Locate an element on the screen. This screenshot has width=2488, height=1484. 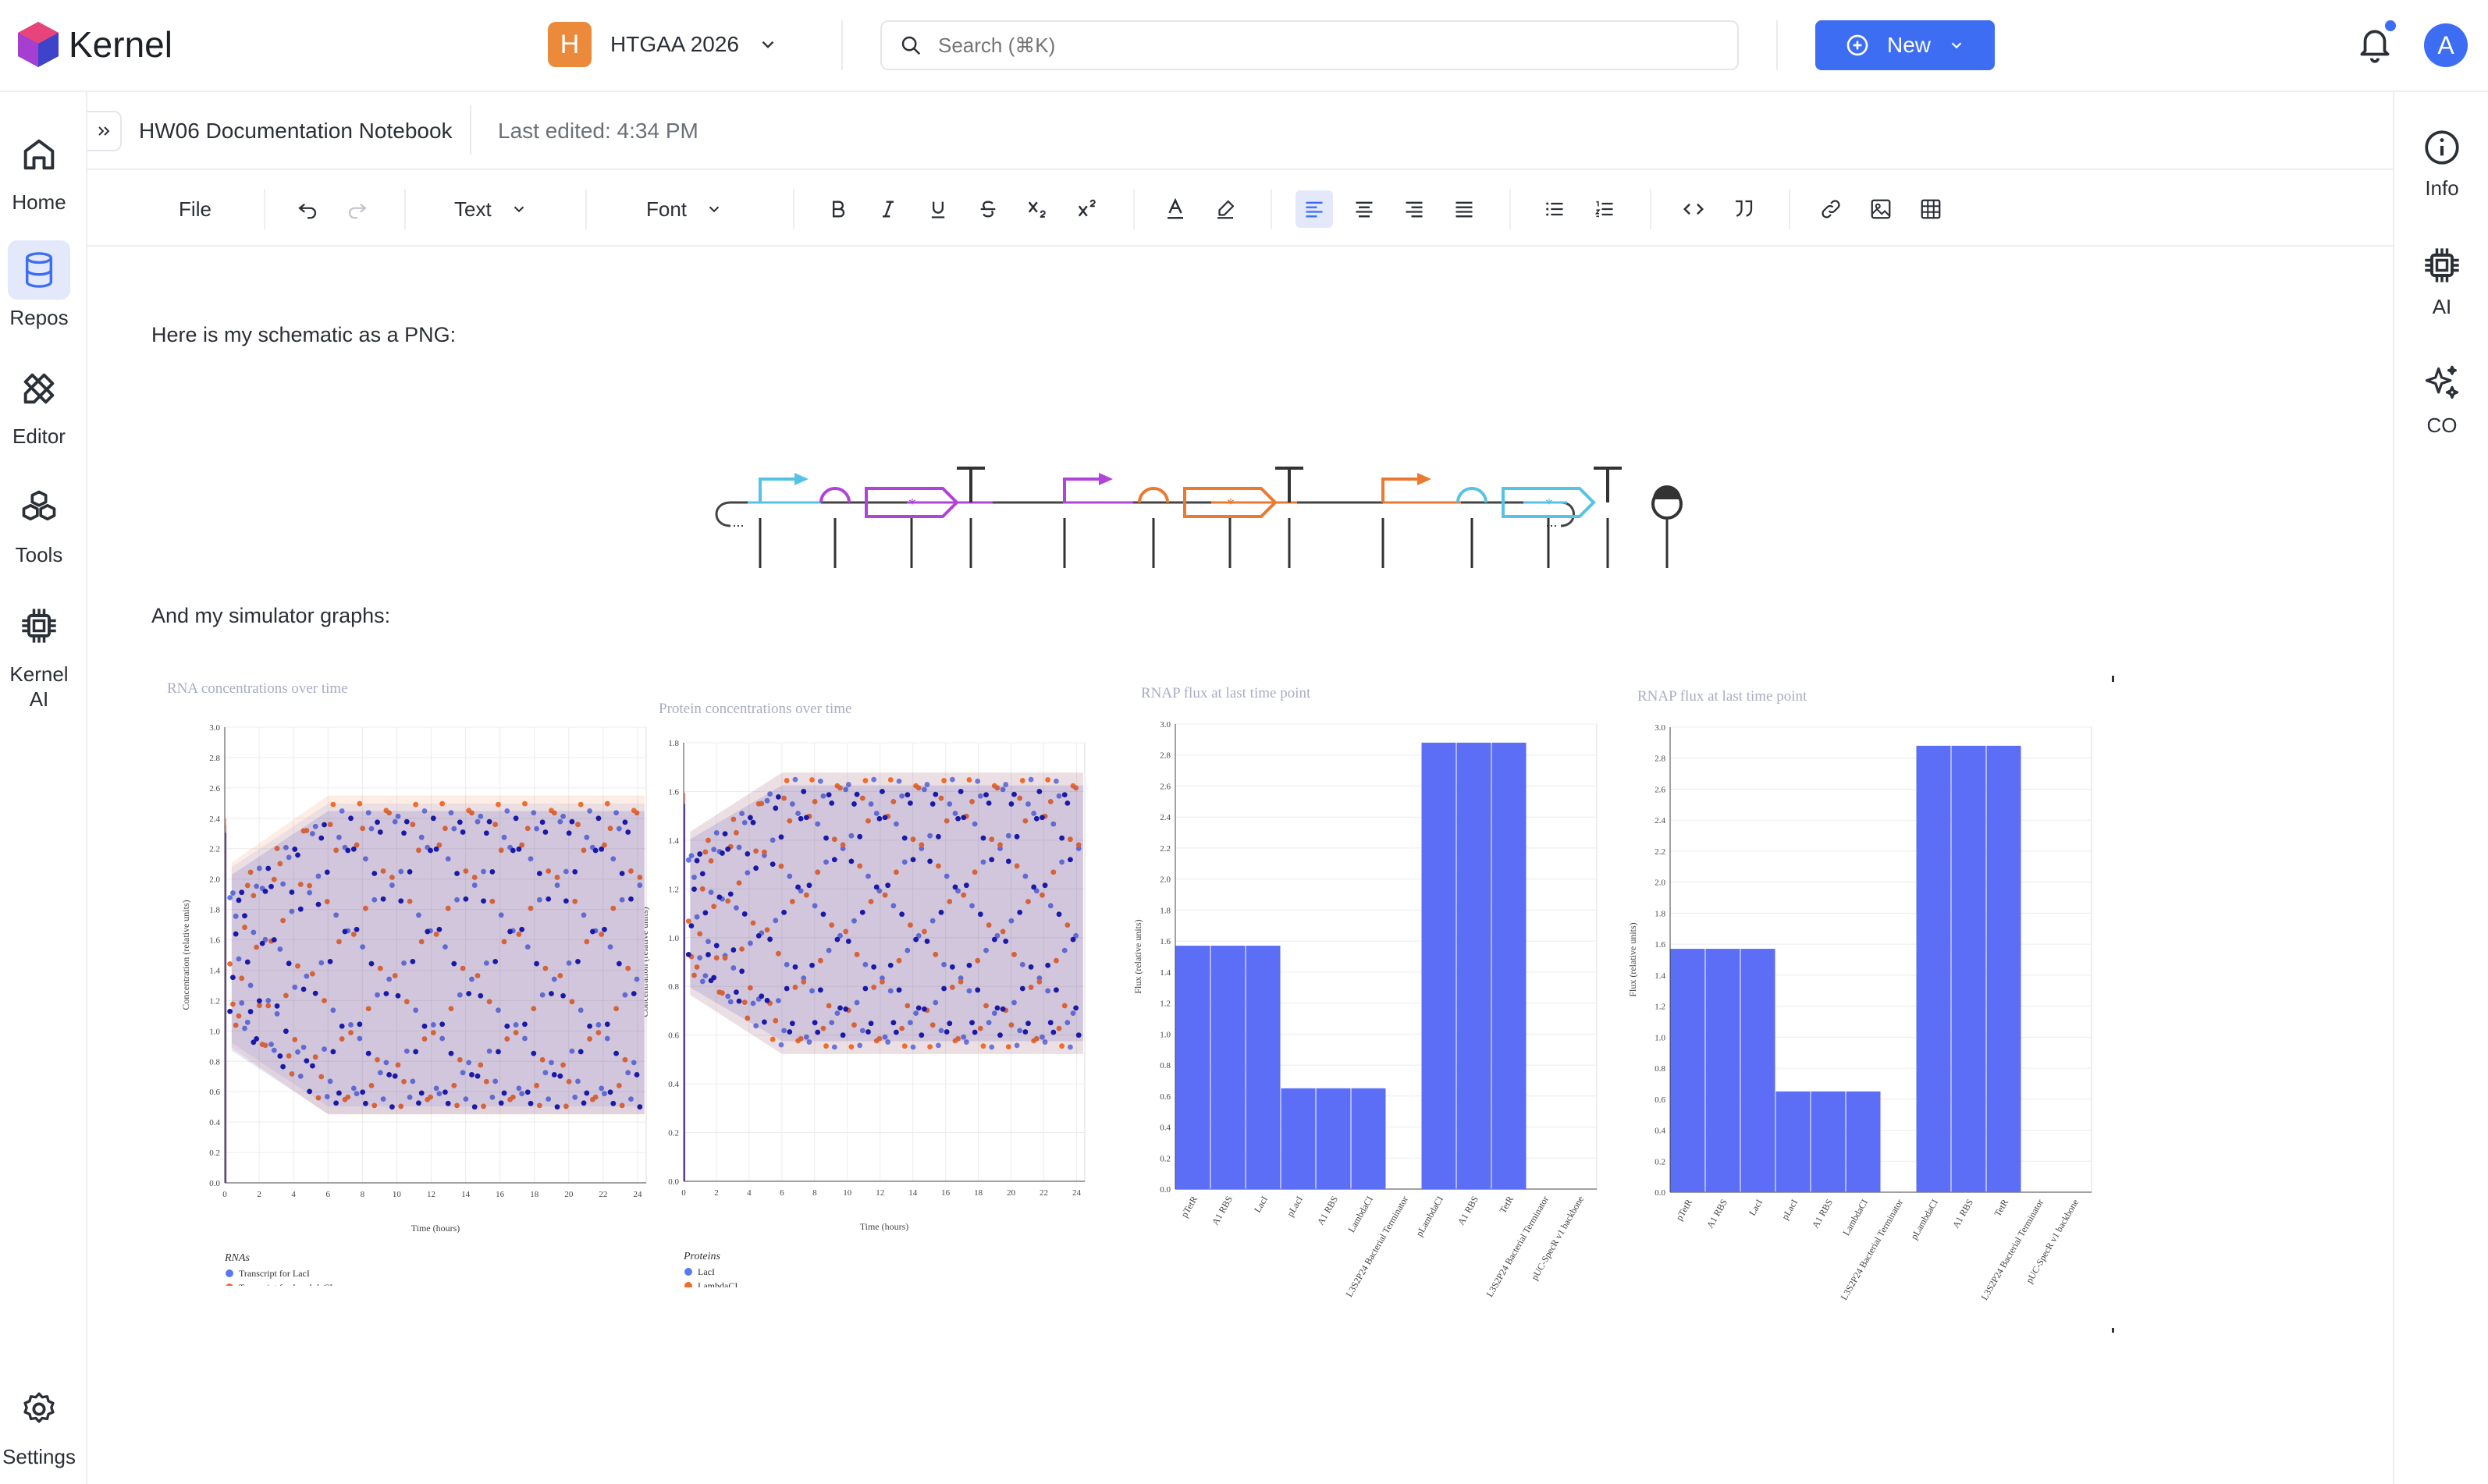
nav-item-settings: Settings is located at coordinates (39, 1424).